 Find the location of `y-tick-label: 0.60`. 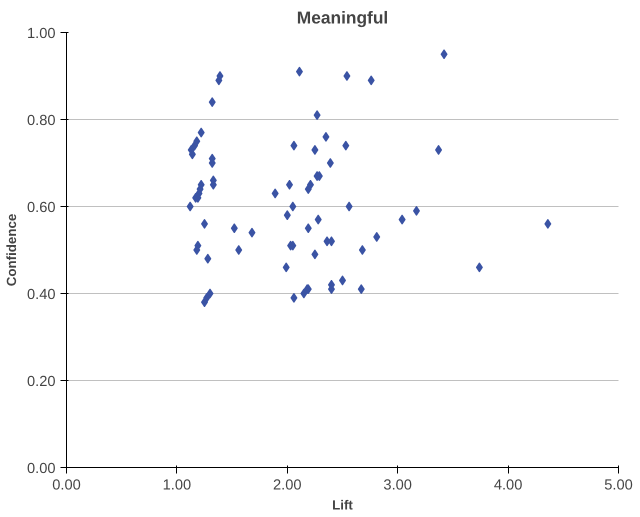

y-tick-label: 0.60 is located at coordinates (41, 208).